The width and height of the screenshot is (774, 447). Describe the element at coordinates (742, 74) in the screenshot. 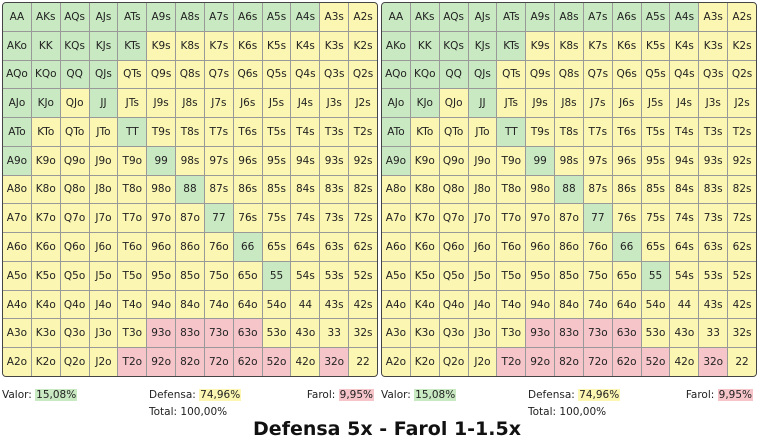

I see `hand-cell: Q2s` at that location.